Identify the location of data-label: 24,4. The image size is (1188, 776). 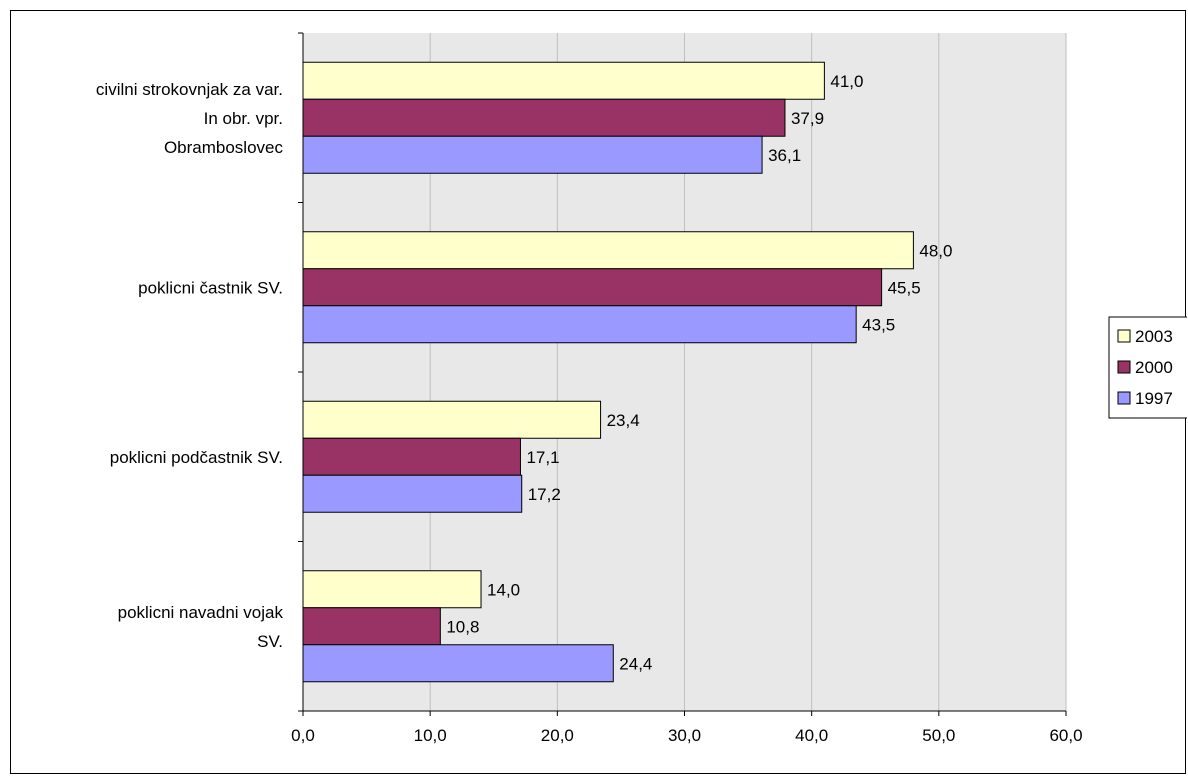
(635, 663).